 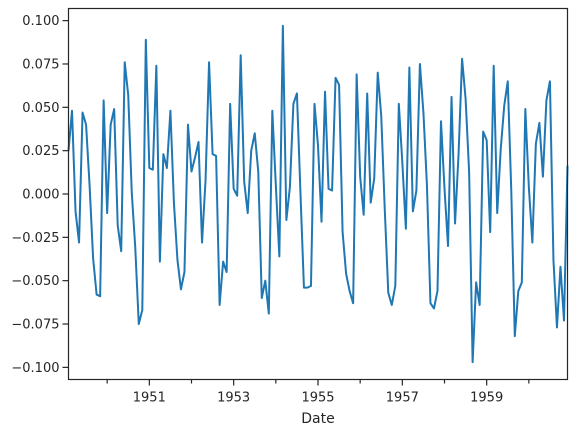 I want to click on y-tick-label: 0.025, so click(x=40, y=151).